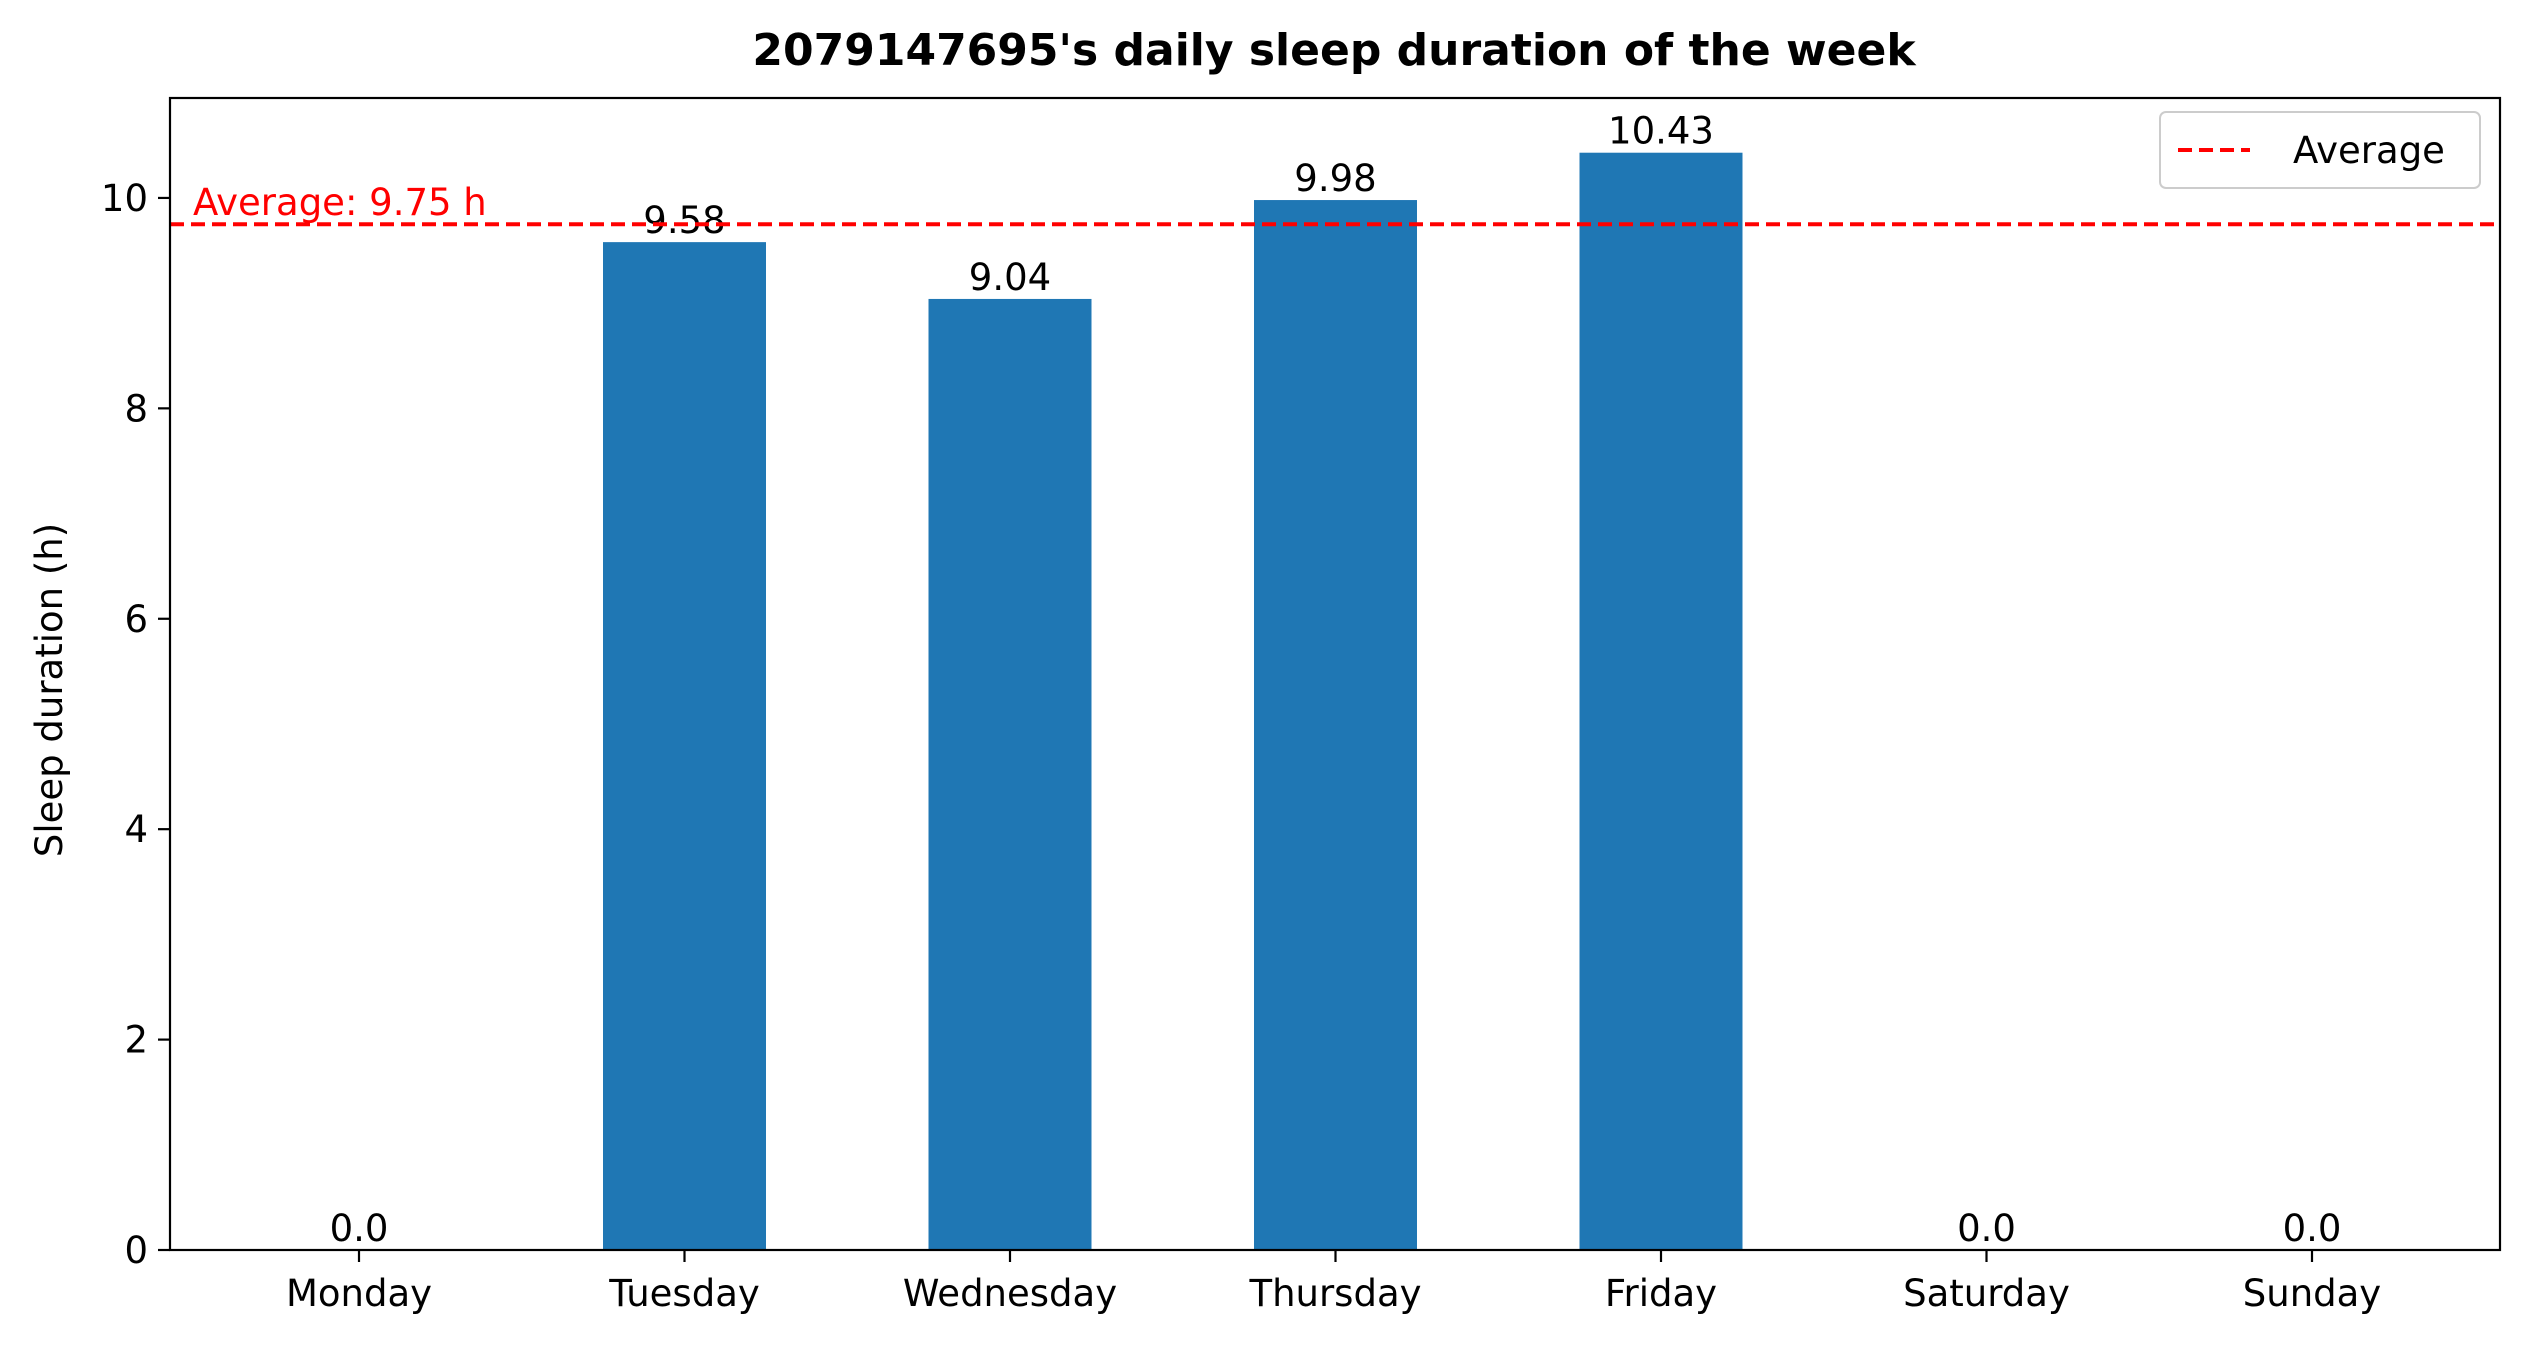  What do you see at coordinates (1335, 725) in the screenshot?
I see `bar-thursday` at bounding box center [1335, 725].